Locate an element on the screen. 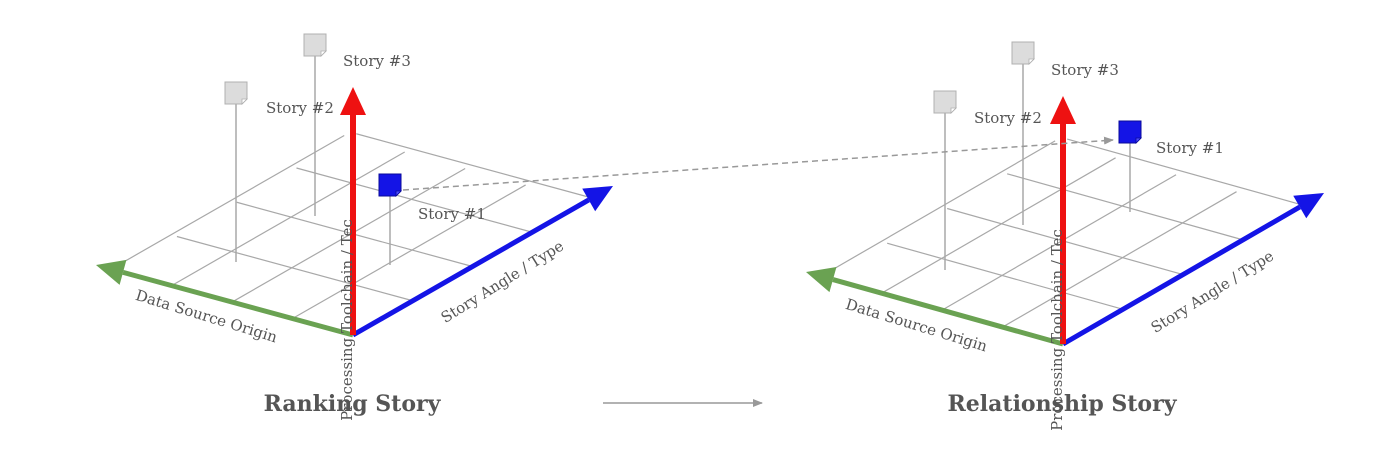 The height and width of the screenshot is (456, 1400). ranking-story-caption: Ranking Story is located at coordinates (353, 404).